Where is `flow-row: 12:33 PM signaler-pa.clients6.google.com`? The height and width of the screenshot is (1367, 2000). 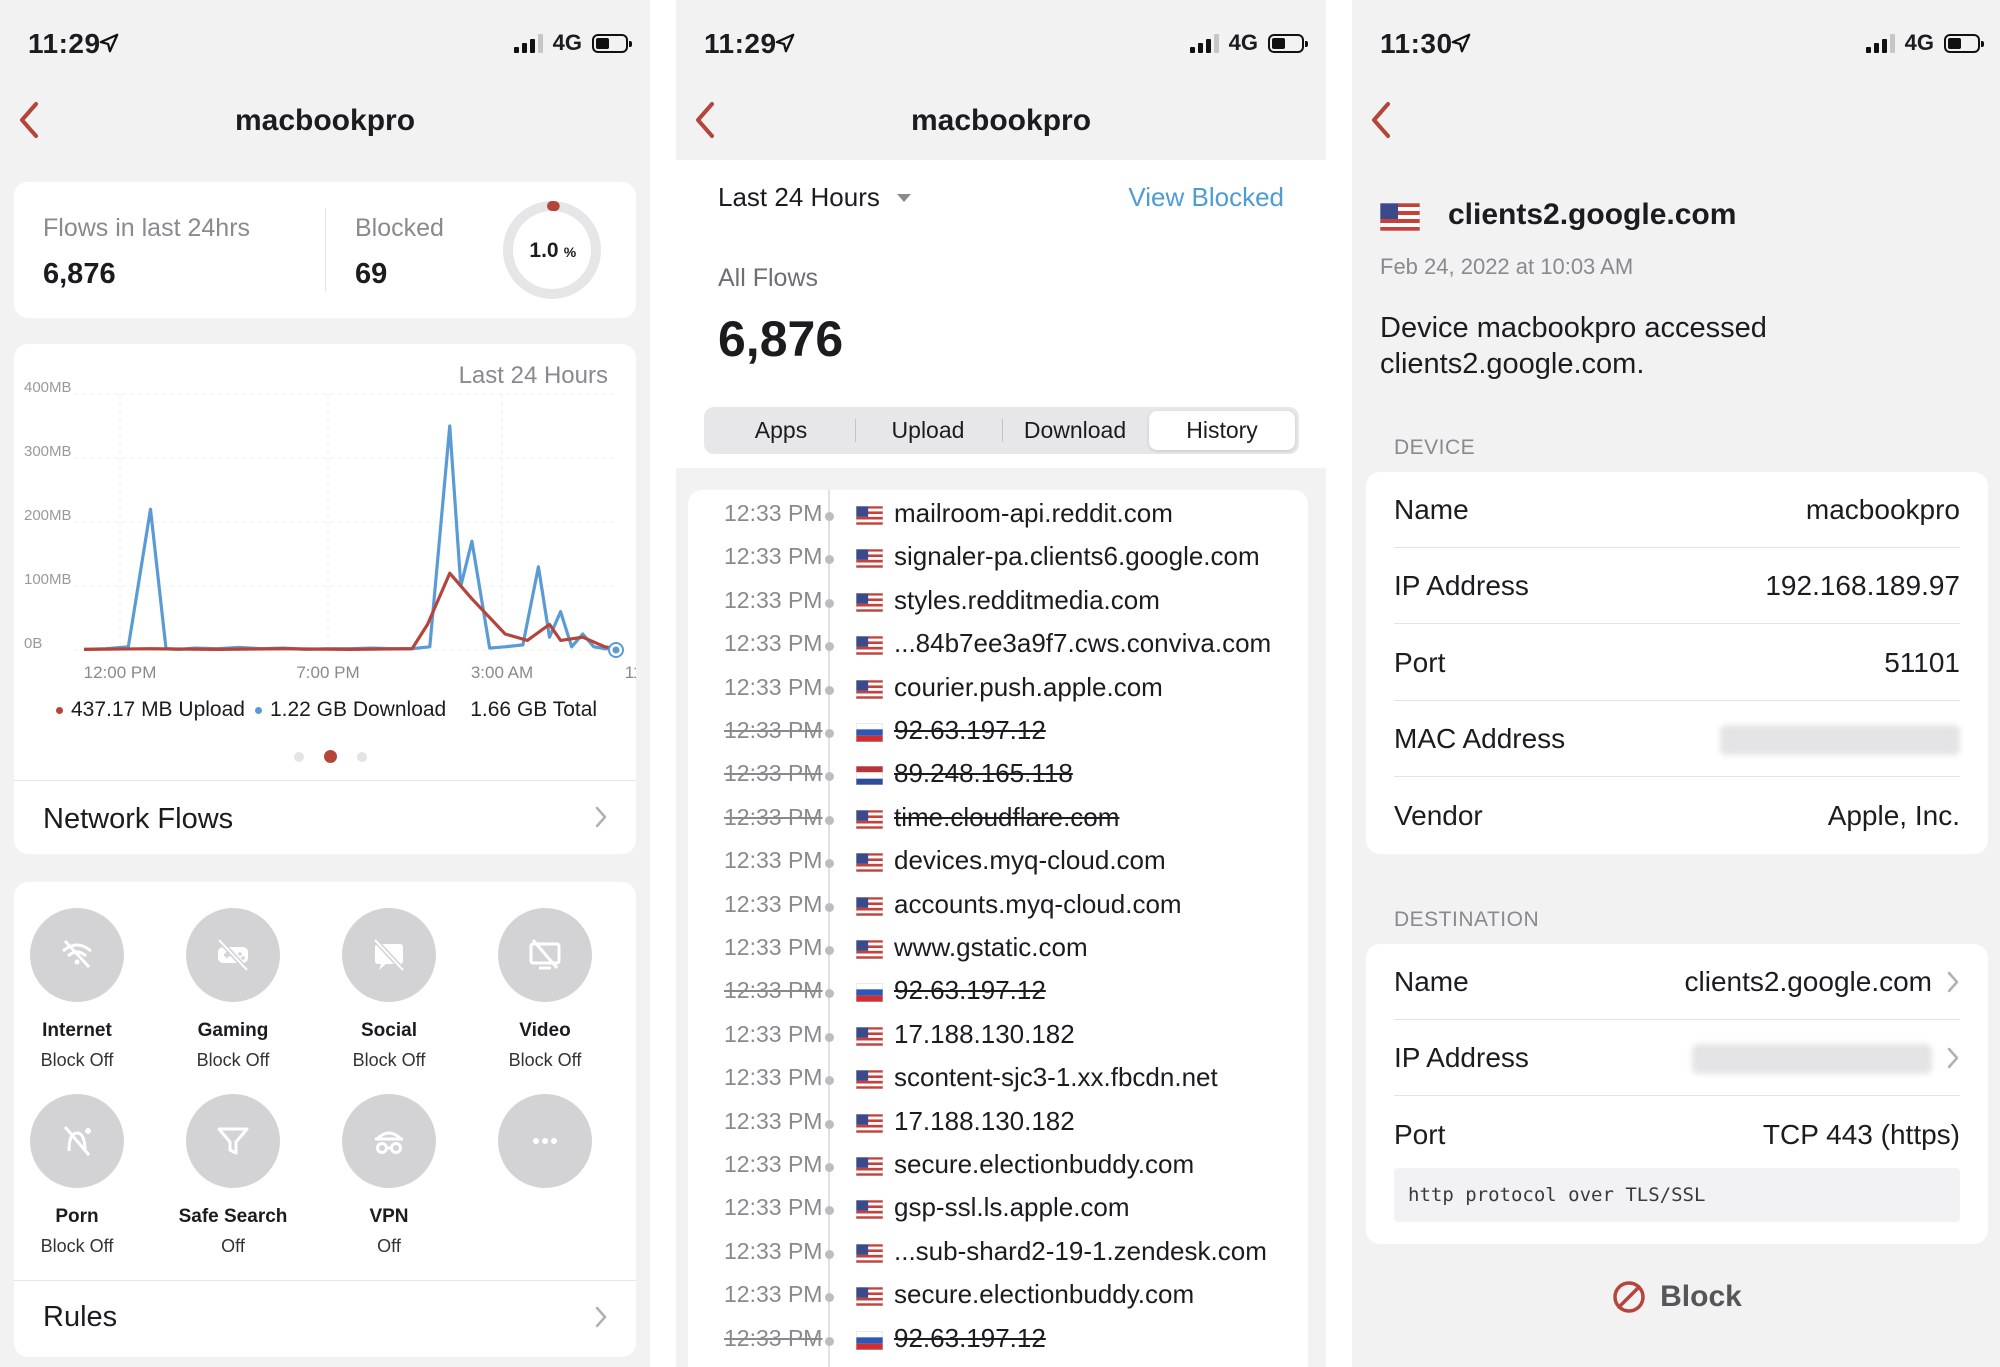 flow-row: 12:33 PM signaler-pa.clients6.google.com is located at coordinates (998, 558).